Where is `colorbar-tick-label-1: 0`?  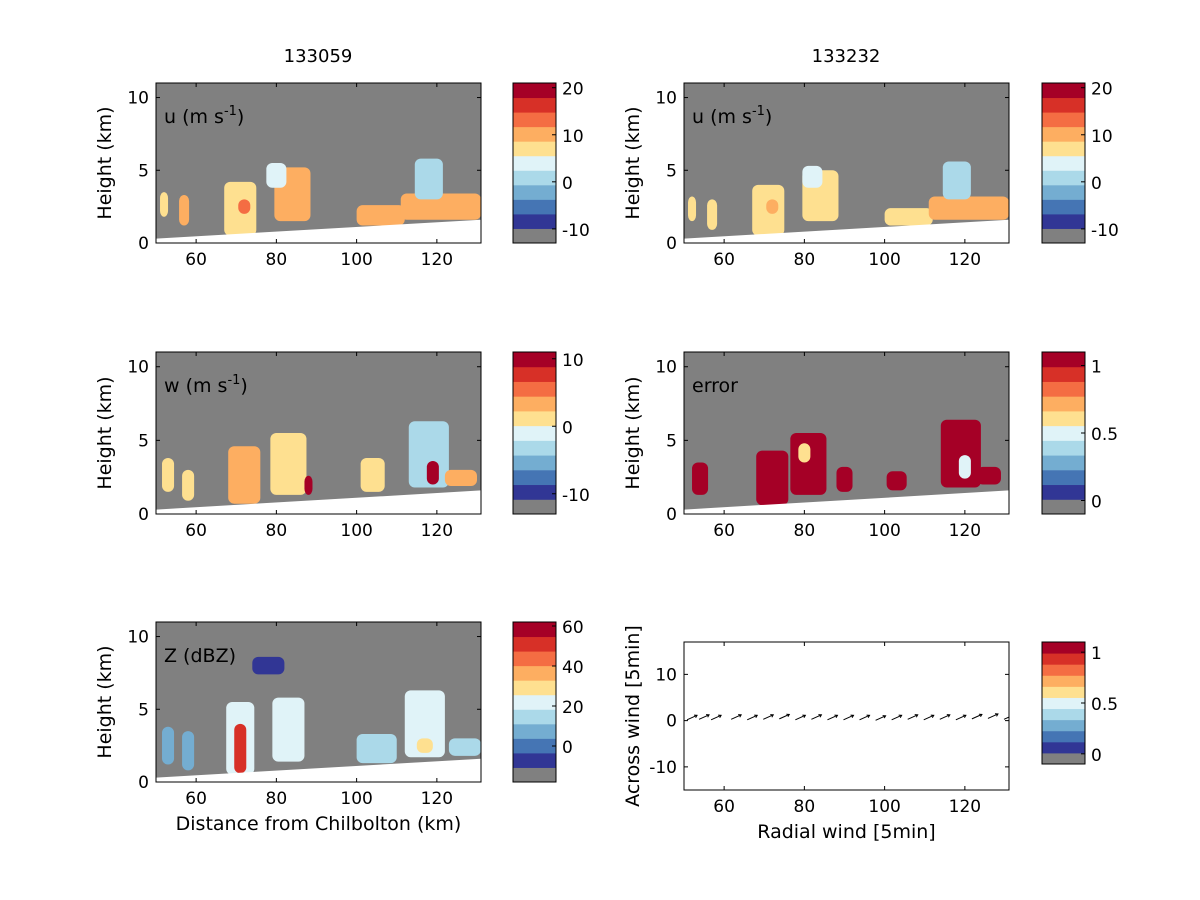 colorbar-tick-label-1: 0 is located at coordinates (567, 184).